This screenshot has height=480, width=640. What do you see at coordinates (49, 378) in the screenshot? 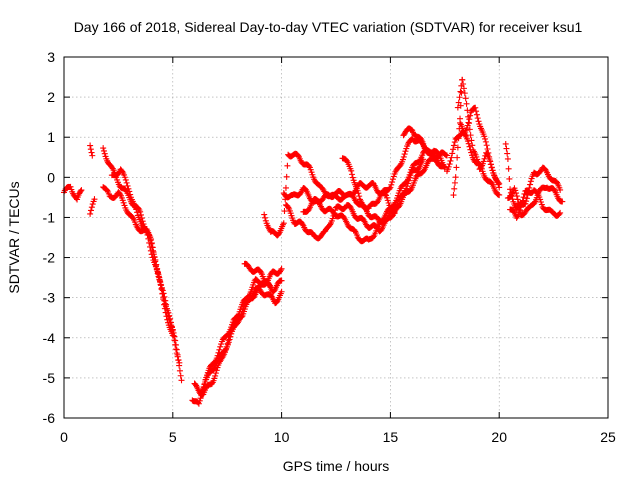
I see `y-tick-label: -5` at bounding box center [49, 378].